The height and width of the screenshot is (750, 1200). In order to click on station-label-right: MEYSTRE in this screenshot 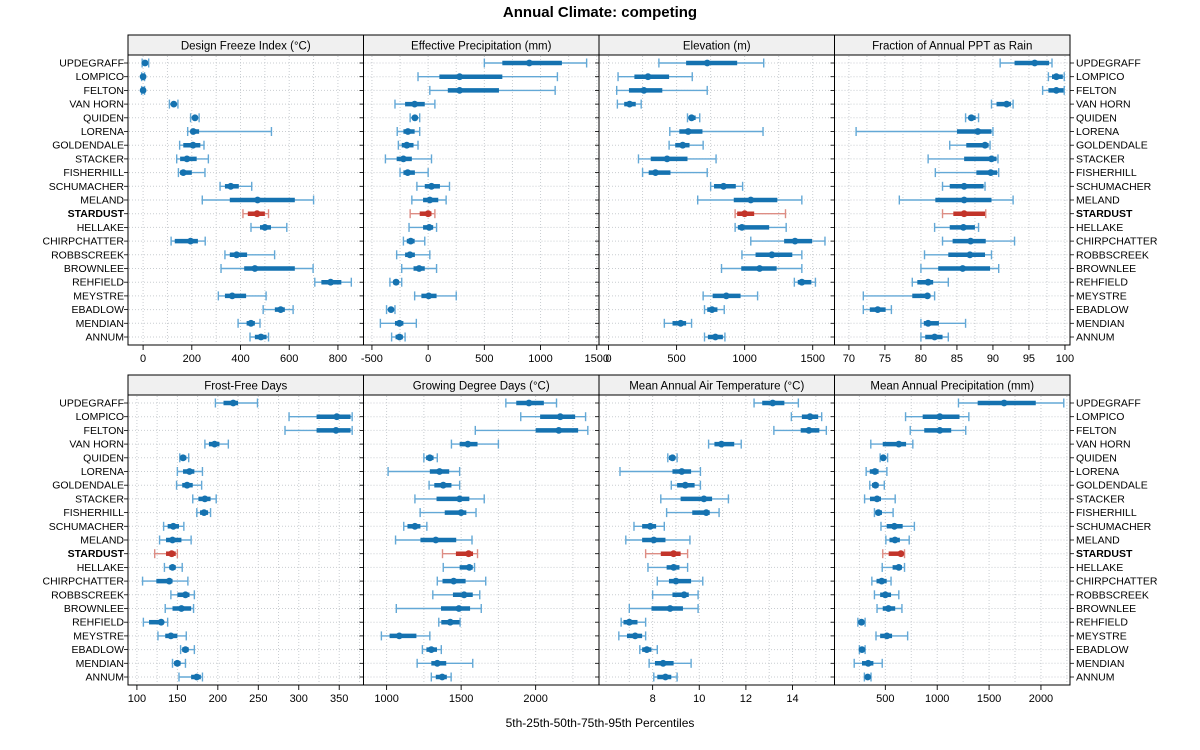, I will do `click(1101, 636)`.